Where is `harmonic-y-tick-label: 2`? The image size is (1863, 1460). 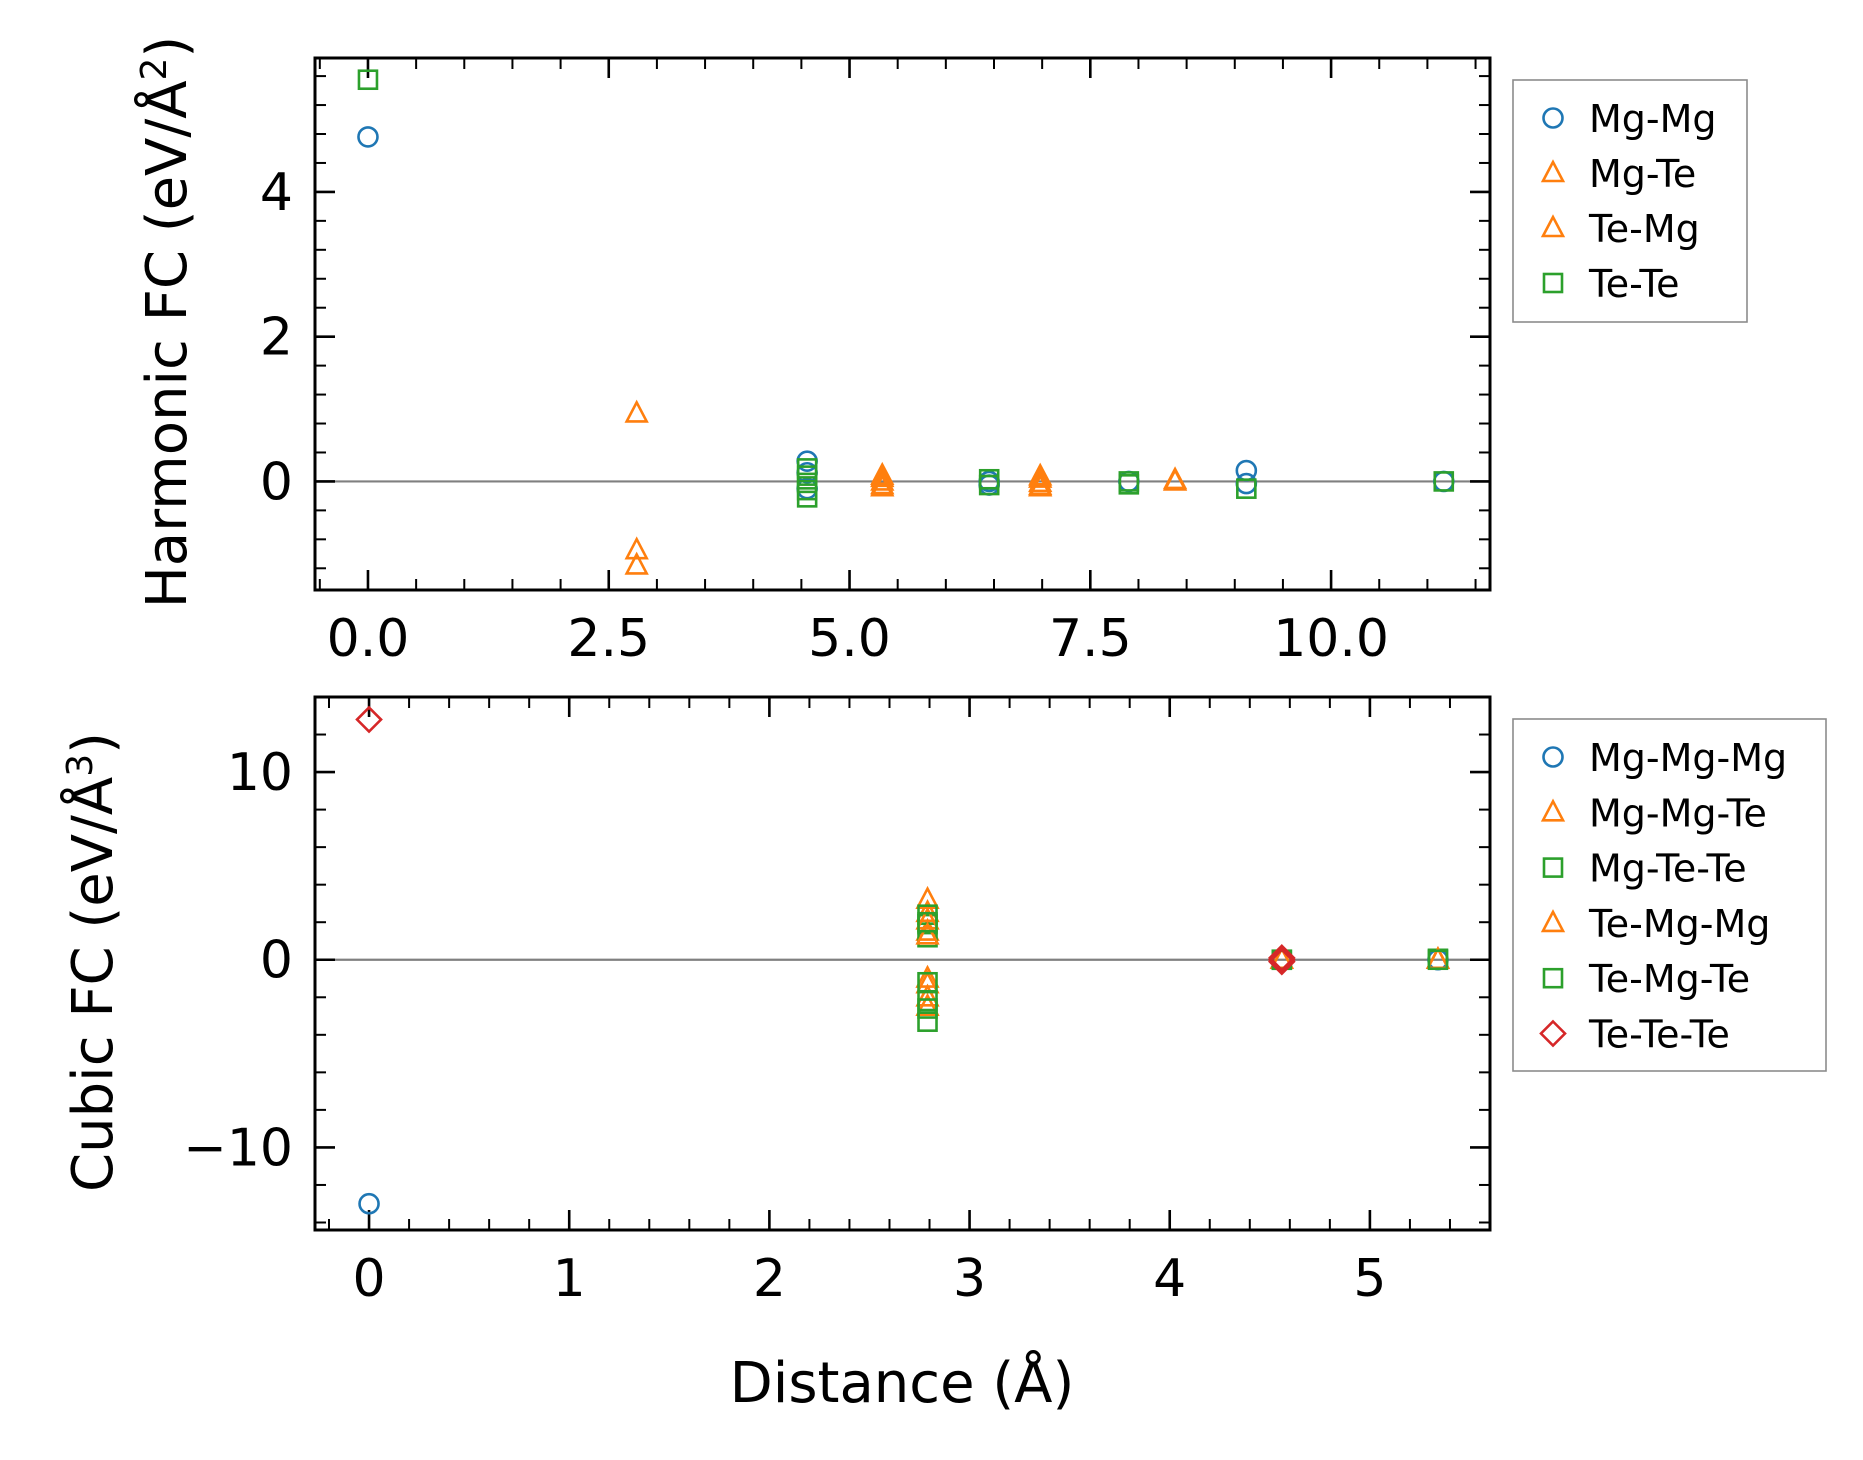
harmonic-y-tick-label: 2 is located at coordinates (276, 338).